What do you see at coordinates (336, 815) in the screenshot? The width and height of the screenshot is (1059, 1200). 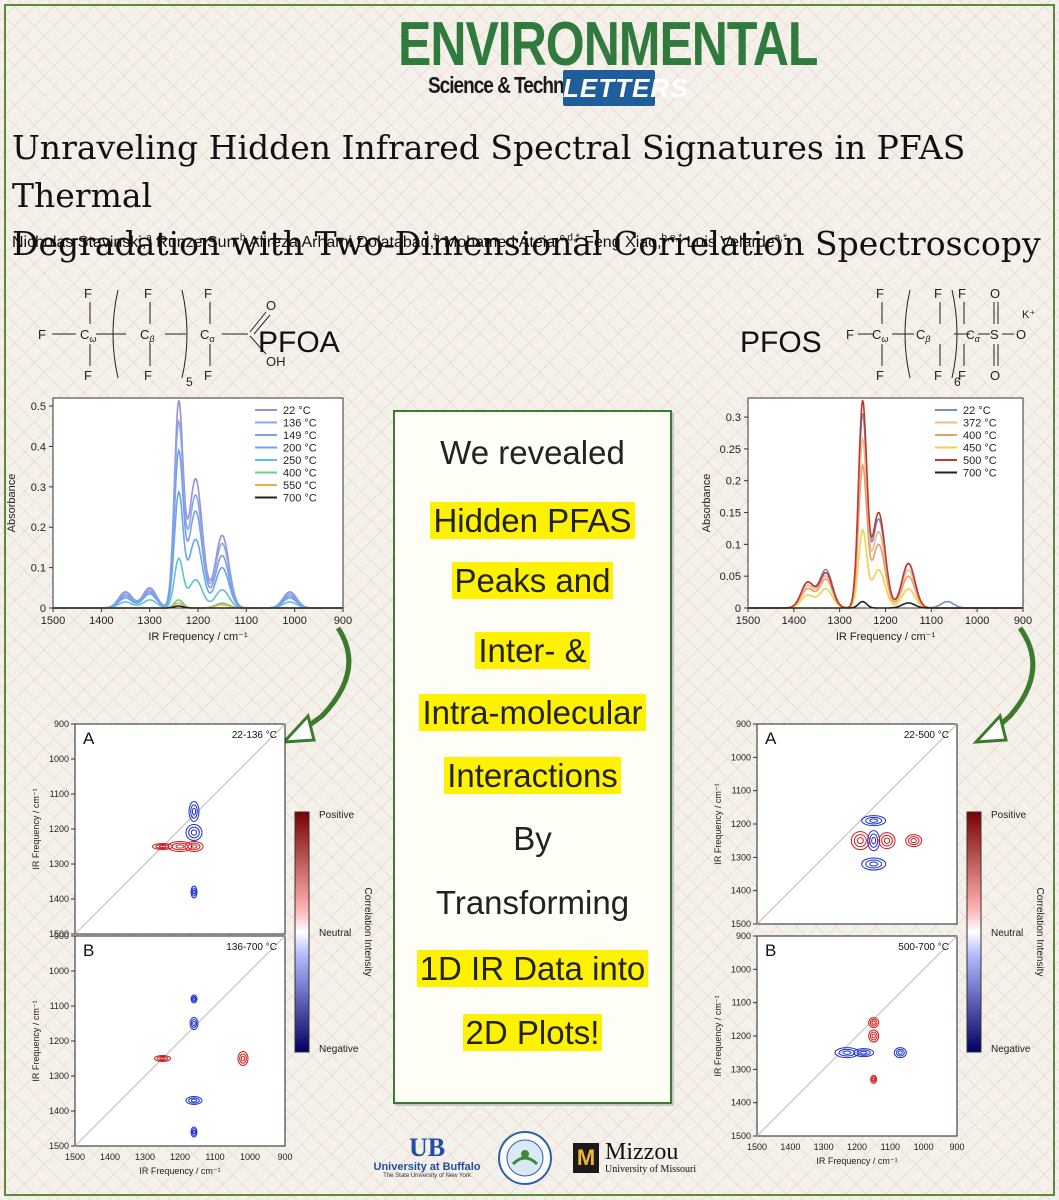 I see `colorbar-top-label: Positive` at bounding box center [336, 815].